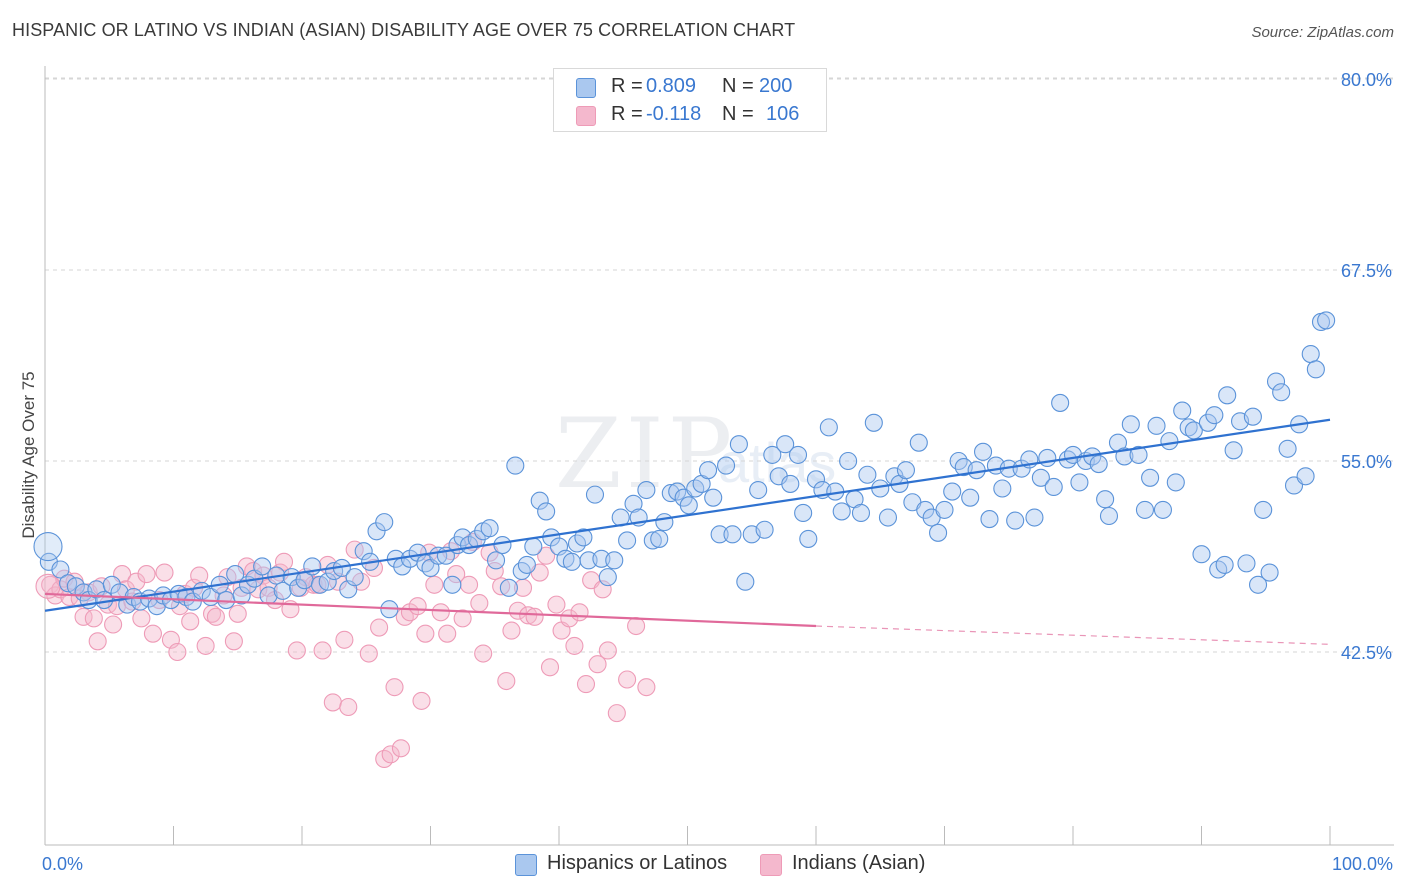  What do you see at coordinates (1073, 635) in the screenshot?
I see `indians-trend-extension` at bounding box center [1073, 635].